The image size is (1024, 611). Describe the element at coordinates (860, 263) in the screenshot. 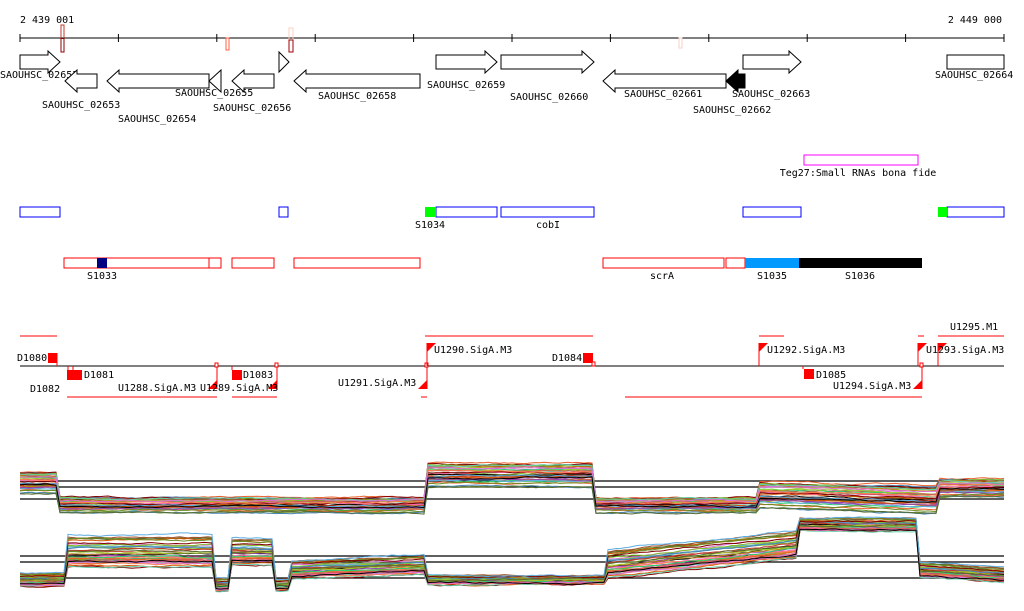

I see `segment-S1036` at that location.